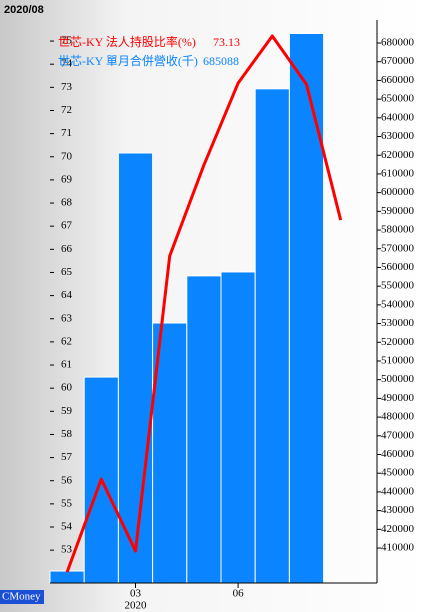  I want to click on y2-tick-label: 540000, so click(398, 304).